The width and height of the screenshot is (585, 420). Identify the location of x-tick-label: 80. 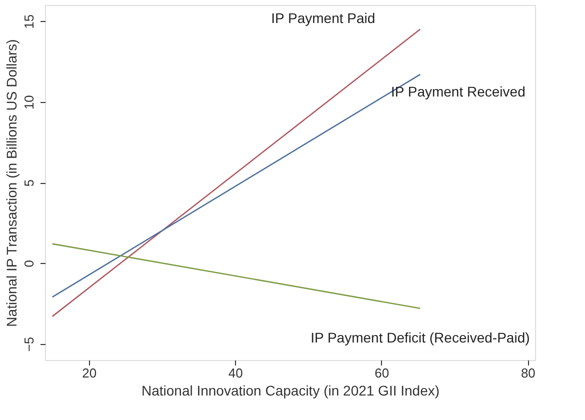
(528, 373).